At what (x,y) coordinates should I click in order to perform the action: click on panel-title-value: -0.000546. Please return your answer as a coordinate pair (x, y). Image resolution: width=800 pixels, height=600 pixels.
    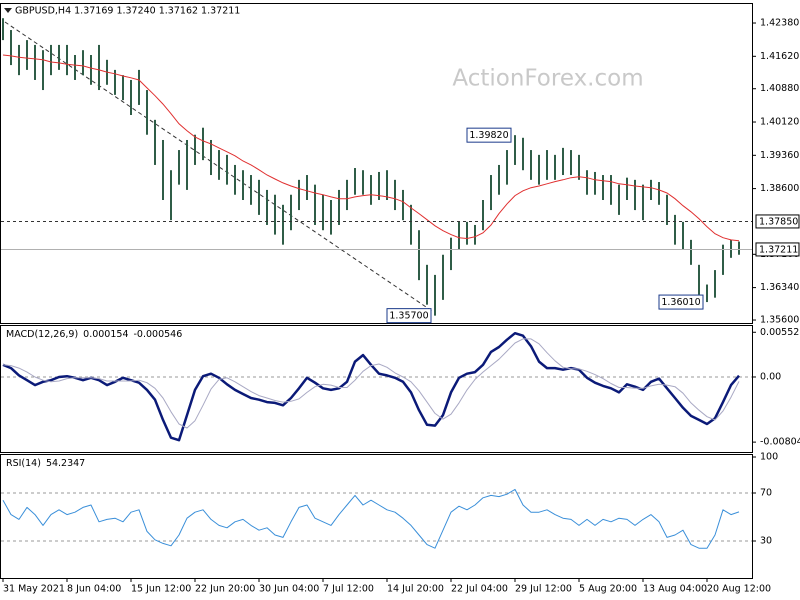
    Looking at the image, I should click on (158, 334).